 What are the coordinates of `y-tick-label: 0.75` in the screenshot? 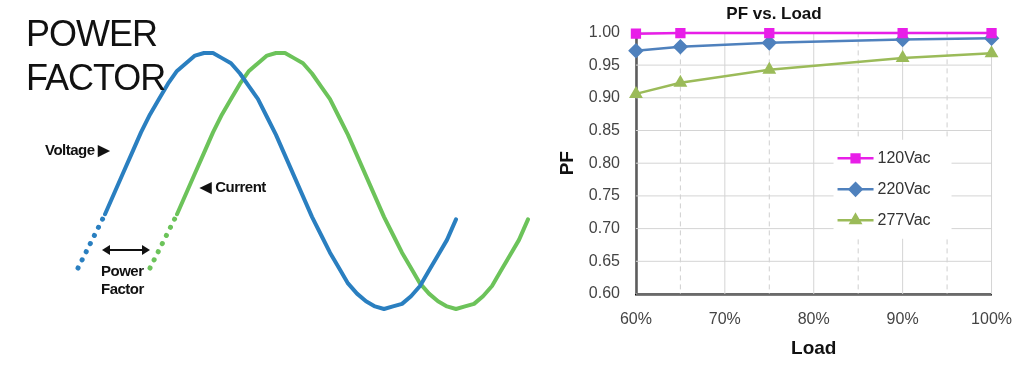 It's located at (604, 195).